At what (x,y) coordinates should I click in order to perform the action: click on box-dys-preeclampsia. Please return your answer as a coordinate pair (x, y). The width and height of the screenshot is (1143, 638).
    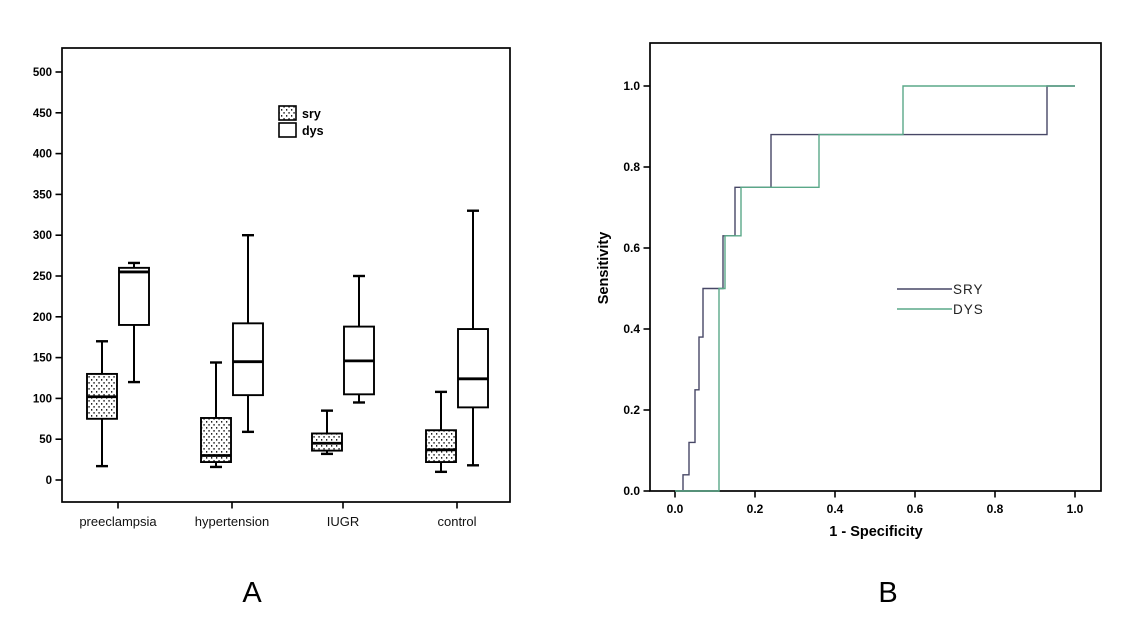
    Looking at the image, I should click on (134, 322).